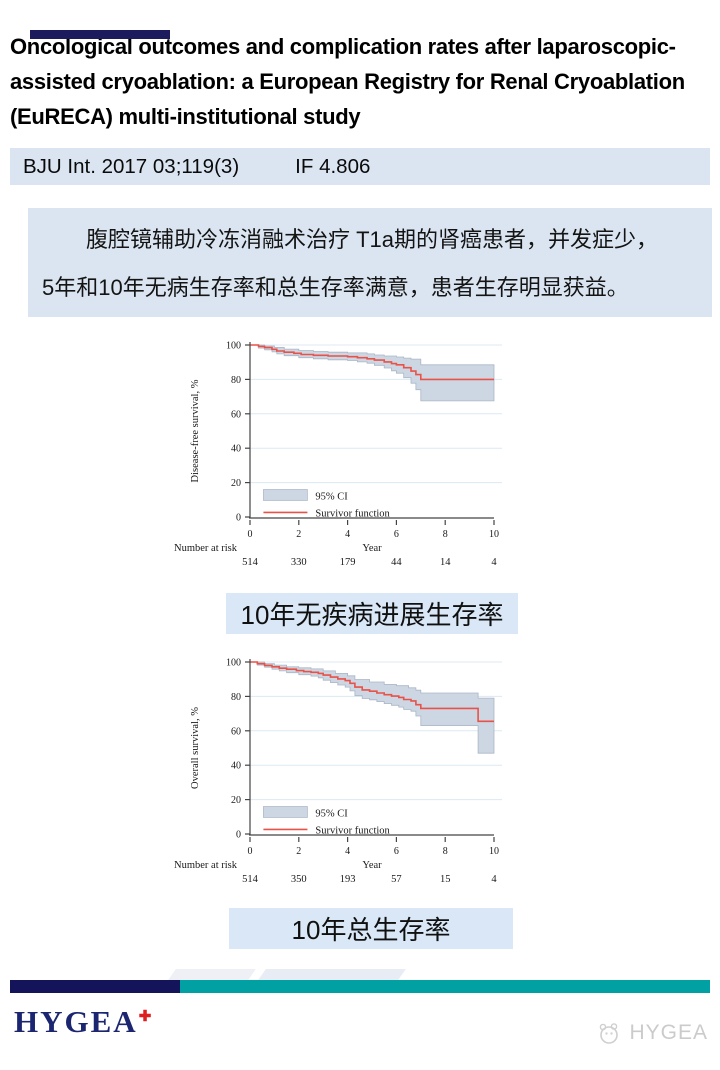  Describe the element at coordinates (299, 879) in the screenshot. I see `svg-text: 350` at that location.